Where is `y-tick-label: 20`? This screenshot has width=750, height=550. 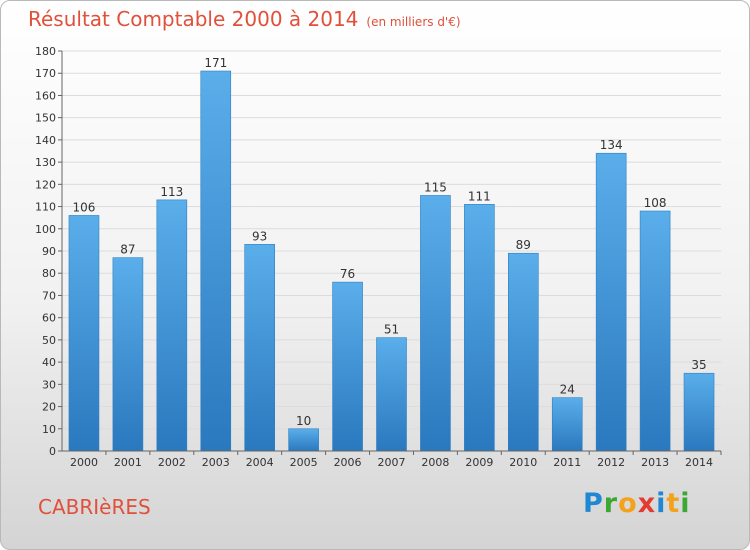 y-tick-label: 20 is located at coordinates (49, 407).